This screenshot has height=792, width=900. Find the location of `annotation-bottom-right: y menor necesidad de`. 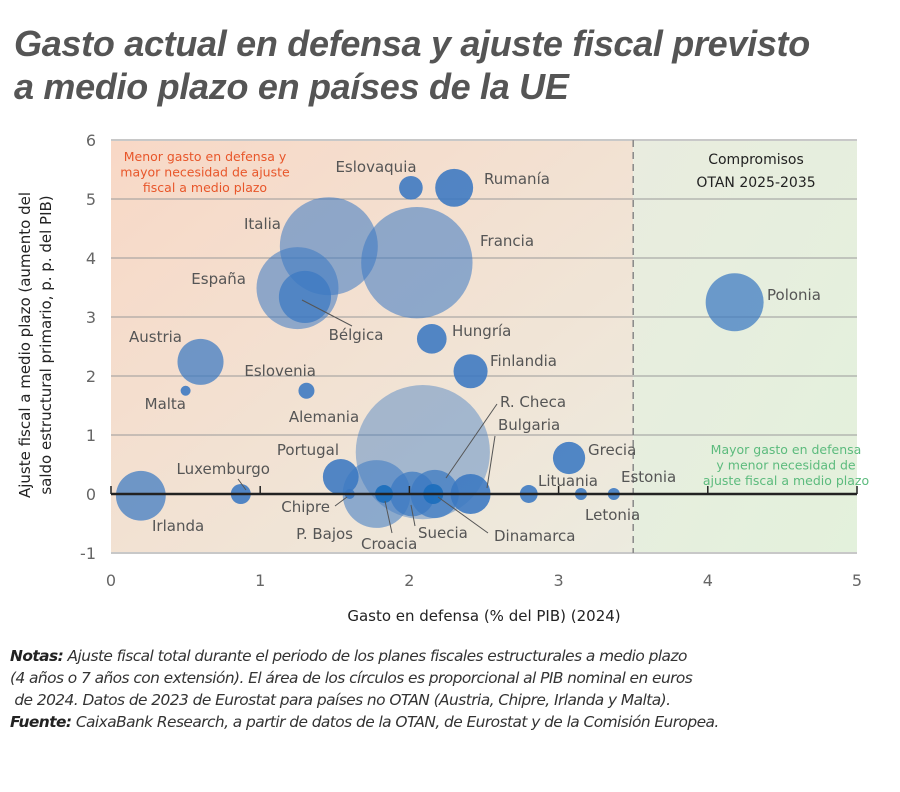

annotation-bottom-right: y menor necesidad de is located at coordinates (786, 465).